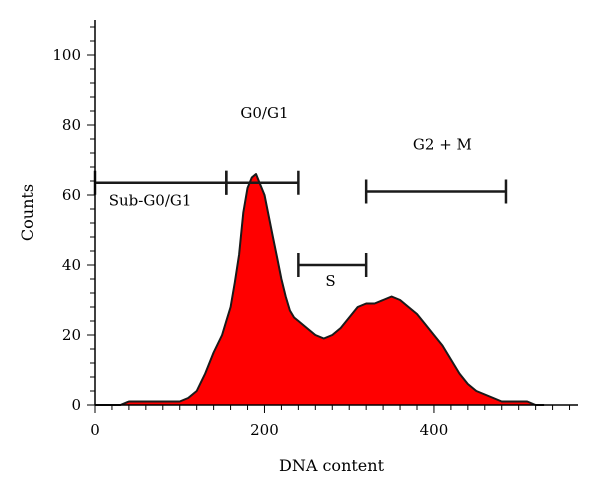 The image size is (600, 493). I want to click on x-ticks: 0 200 400, so click(330, 422).